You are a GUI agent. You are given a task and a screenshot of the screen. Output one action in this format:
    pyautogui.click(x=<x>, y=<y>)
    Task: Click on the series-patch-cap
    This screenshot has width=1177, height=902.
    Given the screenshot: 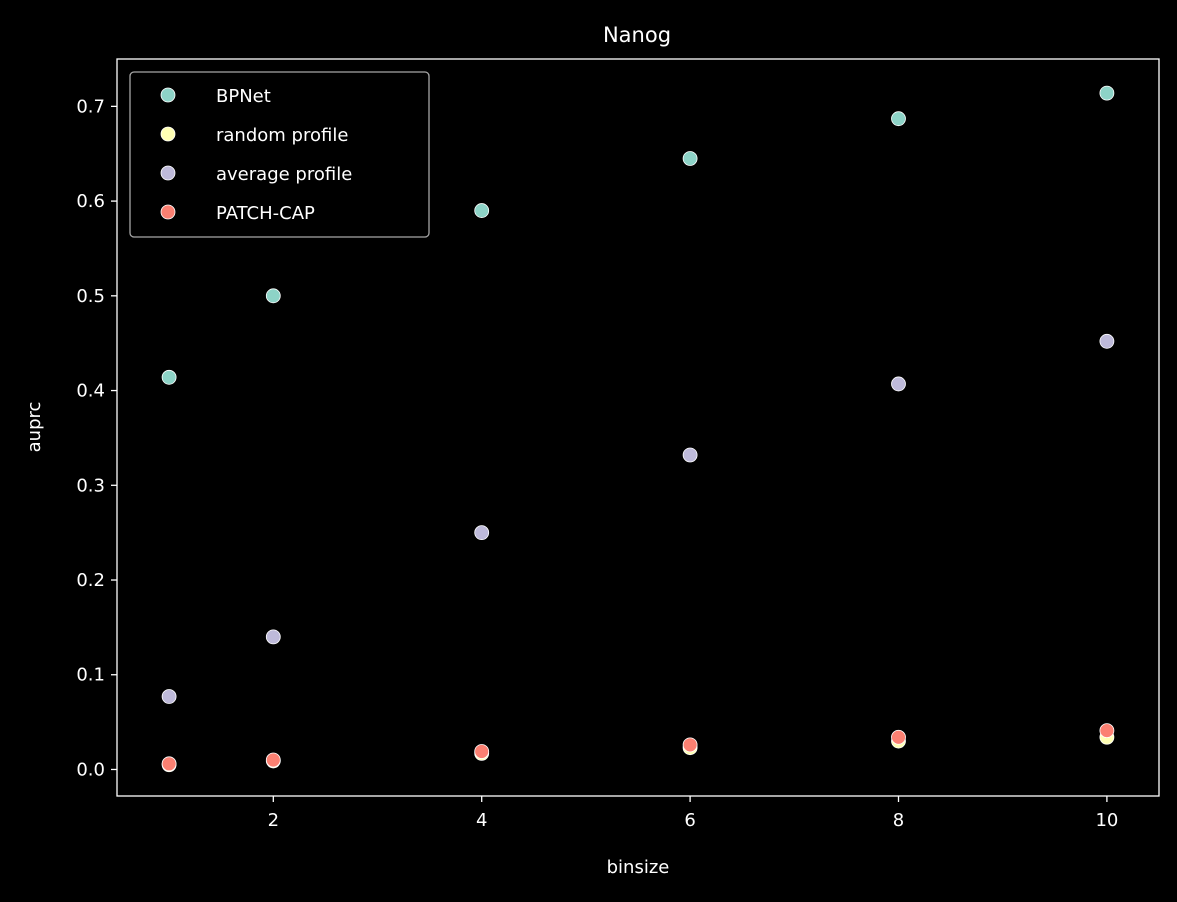 What is the action you would take?
    pyautogui.click(x=638, y=747)
    